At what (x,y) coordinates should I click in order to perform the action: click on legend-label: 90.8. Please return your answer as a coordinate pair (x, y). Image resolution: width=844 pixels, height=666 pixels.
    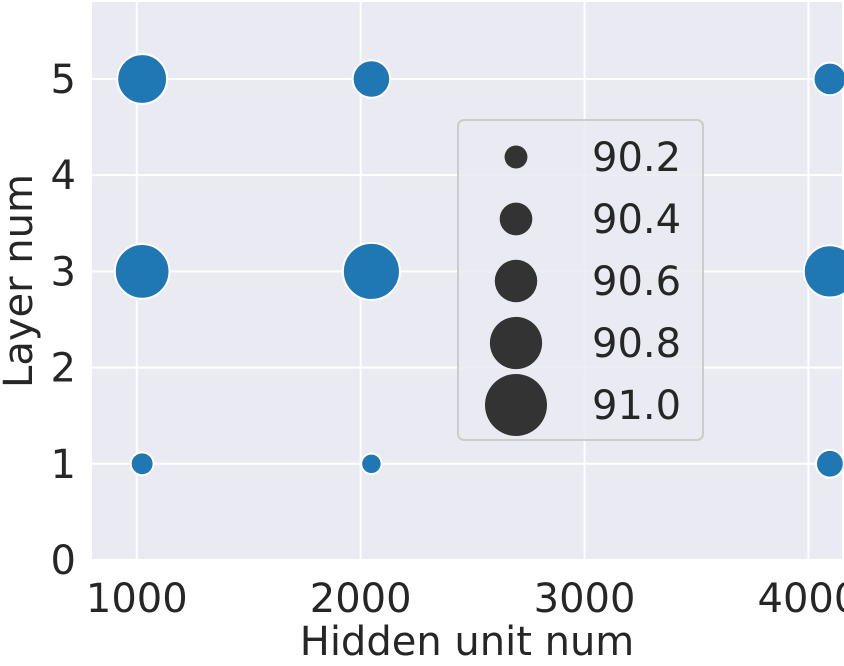
    Looking at the image, I should click on (636, 344).